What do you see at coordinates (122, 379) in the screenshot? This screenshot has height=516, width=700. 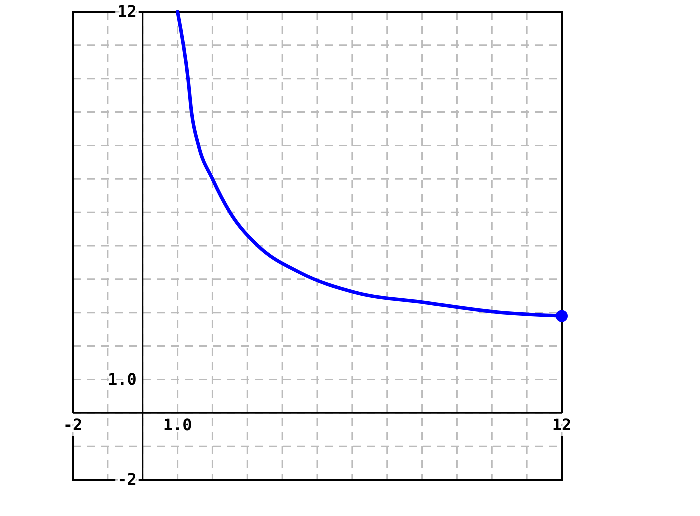 I see `y-tick-label: 1.0` at bounding box center [122, 379].